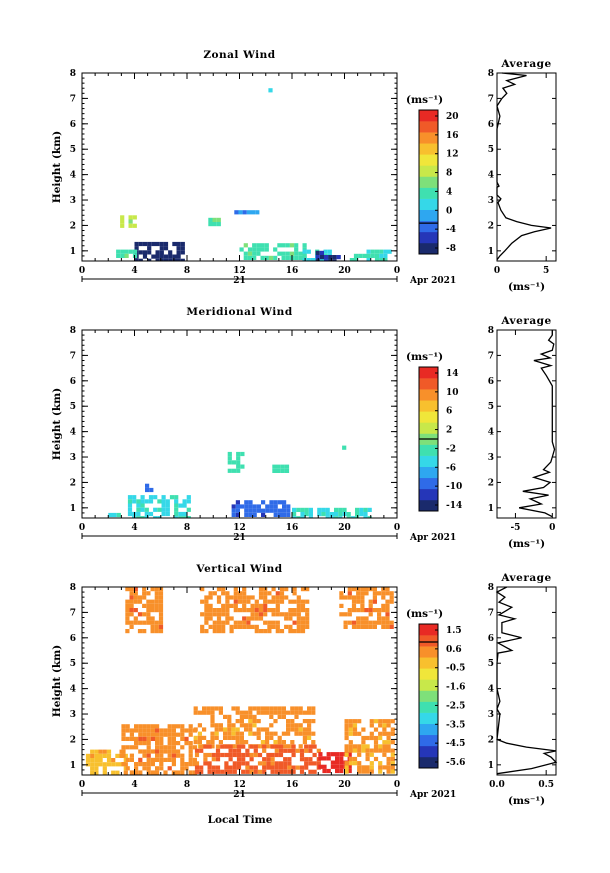 This screenshot has height=873, width=610. What do you see at coordinates (73, 407) in the screenshot?
I see `y-tick-label: 5` at bounding box center [73, 407].